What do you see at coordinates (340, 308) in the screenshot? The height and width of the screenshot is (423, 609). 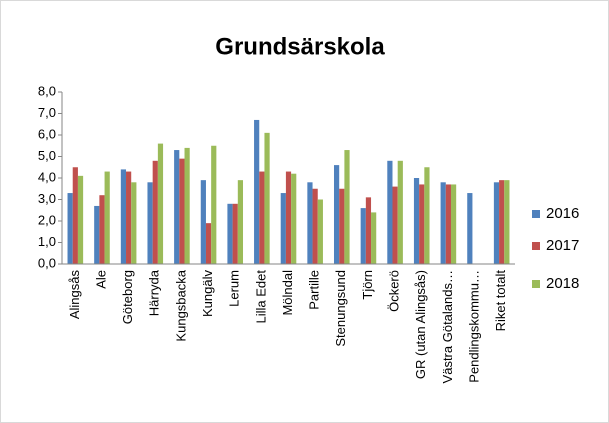 I see `x-tick-label: Stenungsund` at bounding box center [340, 308].